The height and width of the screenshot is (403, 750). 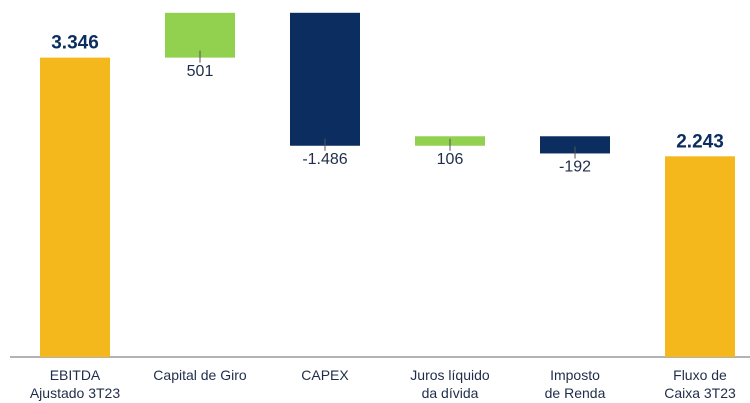 What do you see at coordinates (450, 159) in the screenshot?
I see `data-label: 106` at bounding box center [450, 159].